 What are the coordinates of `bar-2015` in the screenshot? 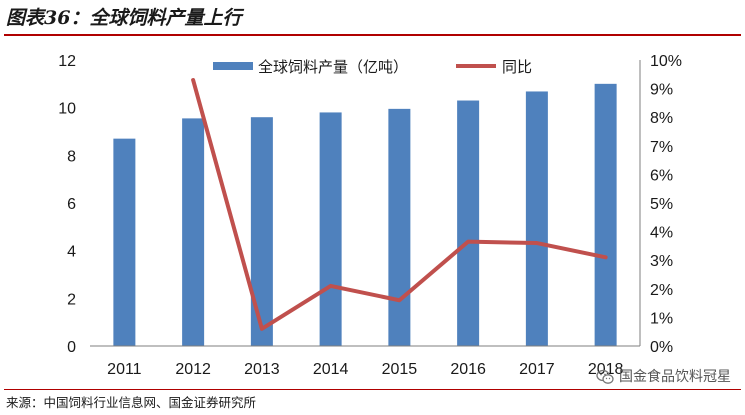 It's located at (399, 227).